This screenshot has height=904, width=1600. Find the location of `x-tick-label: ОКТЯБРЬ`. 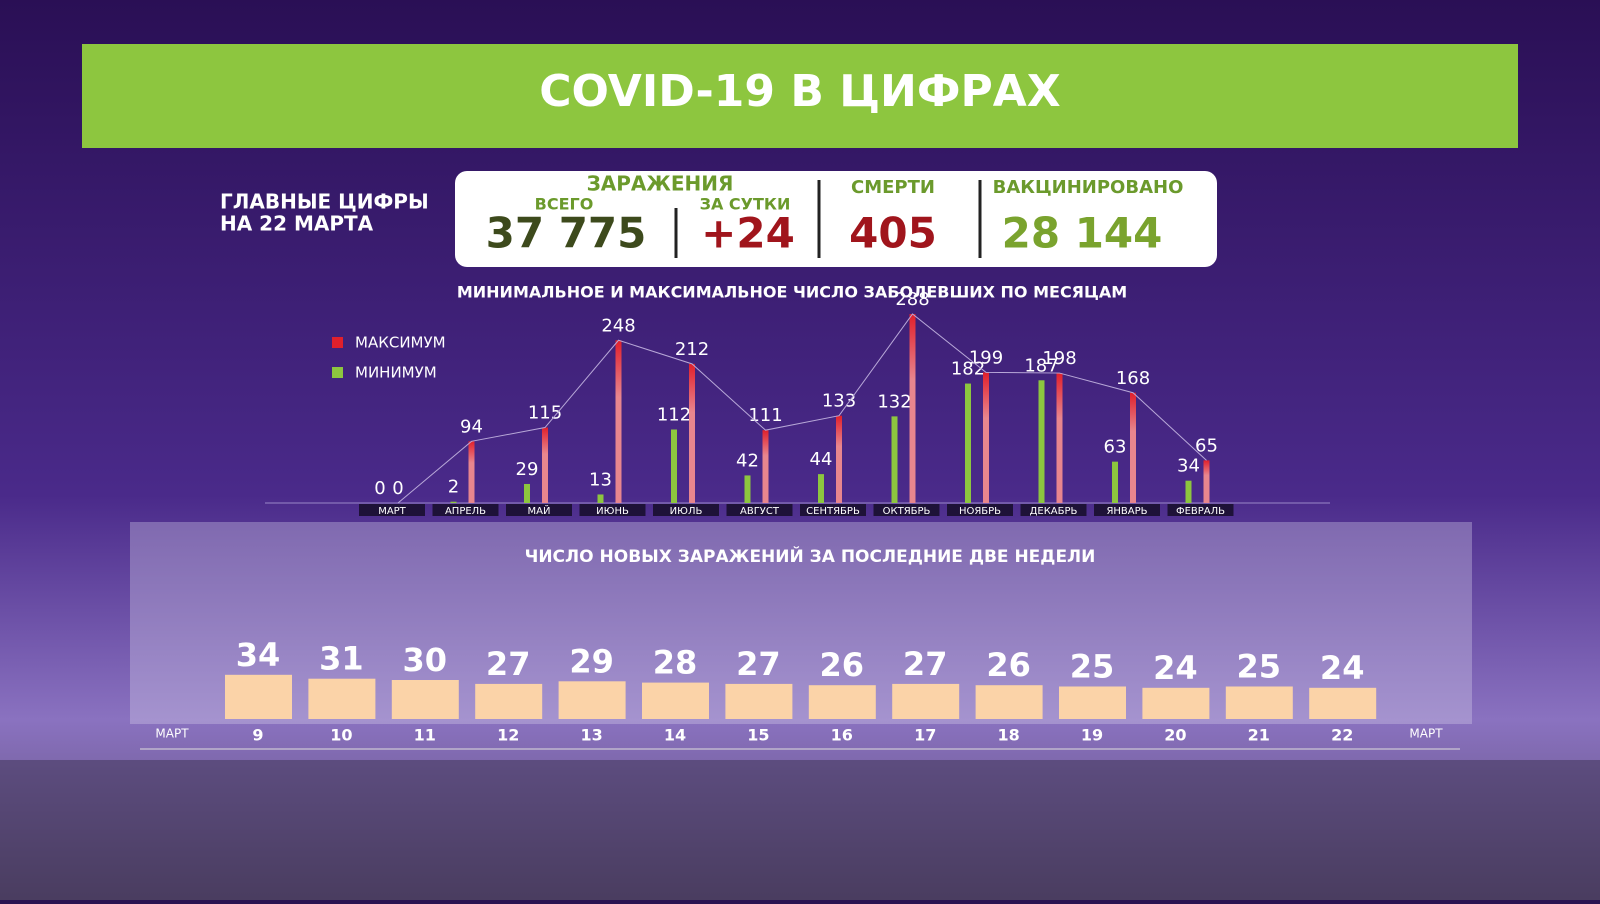

x-tick-label: ОКТЯБРЬ is located at coordinates (907, 511).